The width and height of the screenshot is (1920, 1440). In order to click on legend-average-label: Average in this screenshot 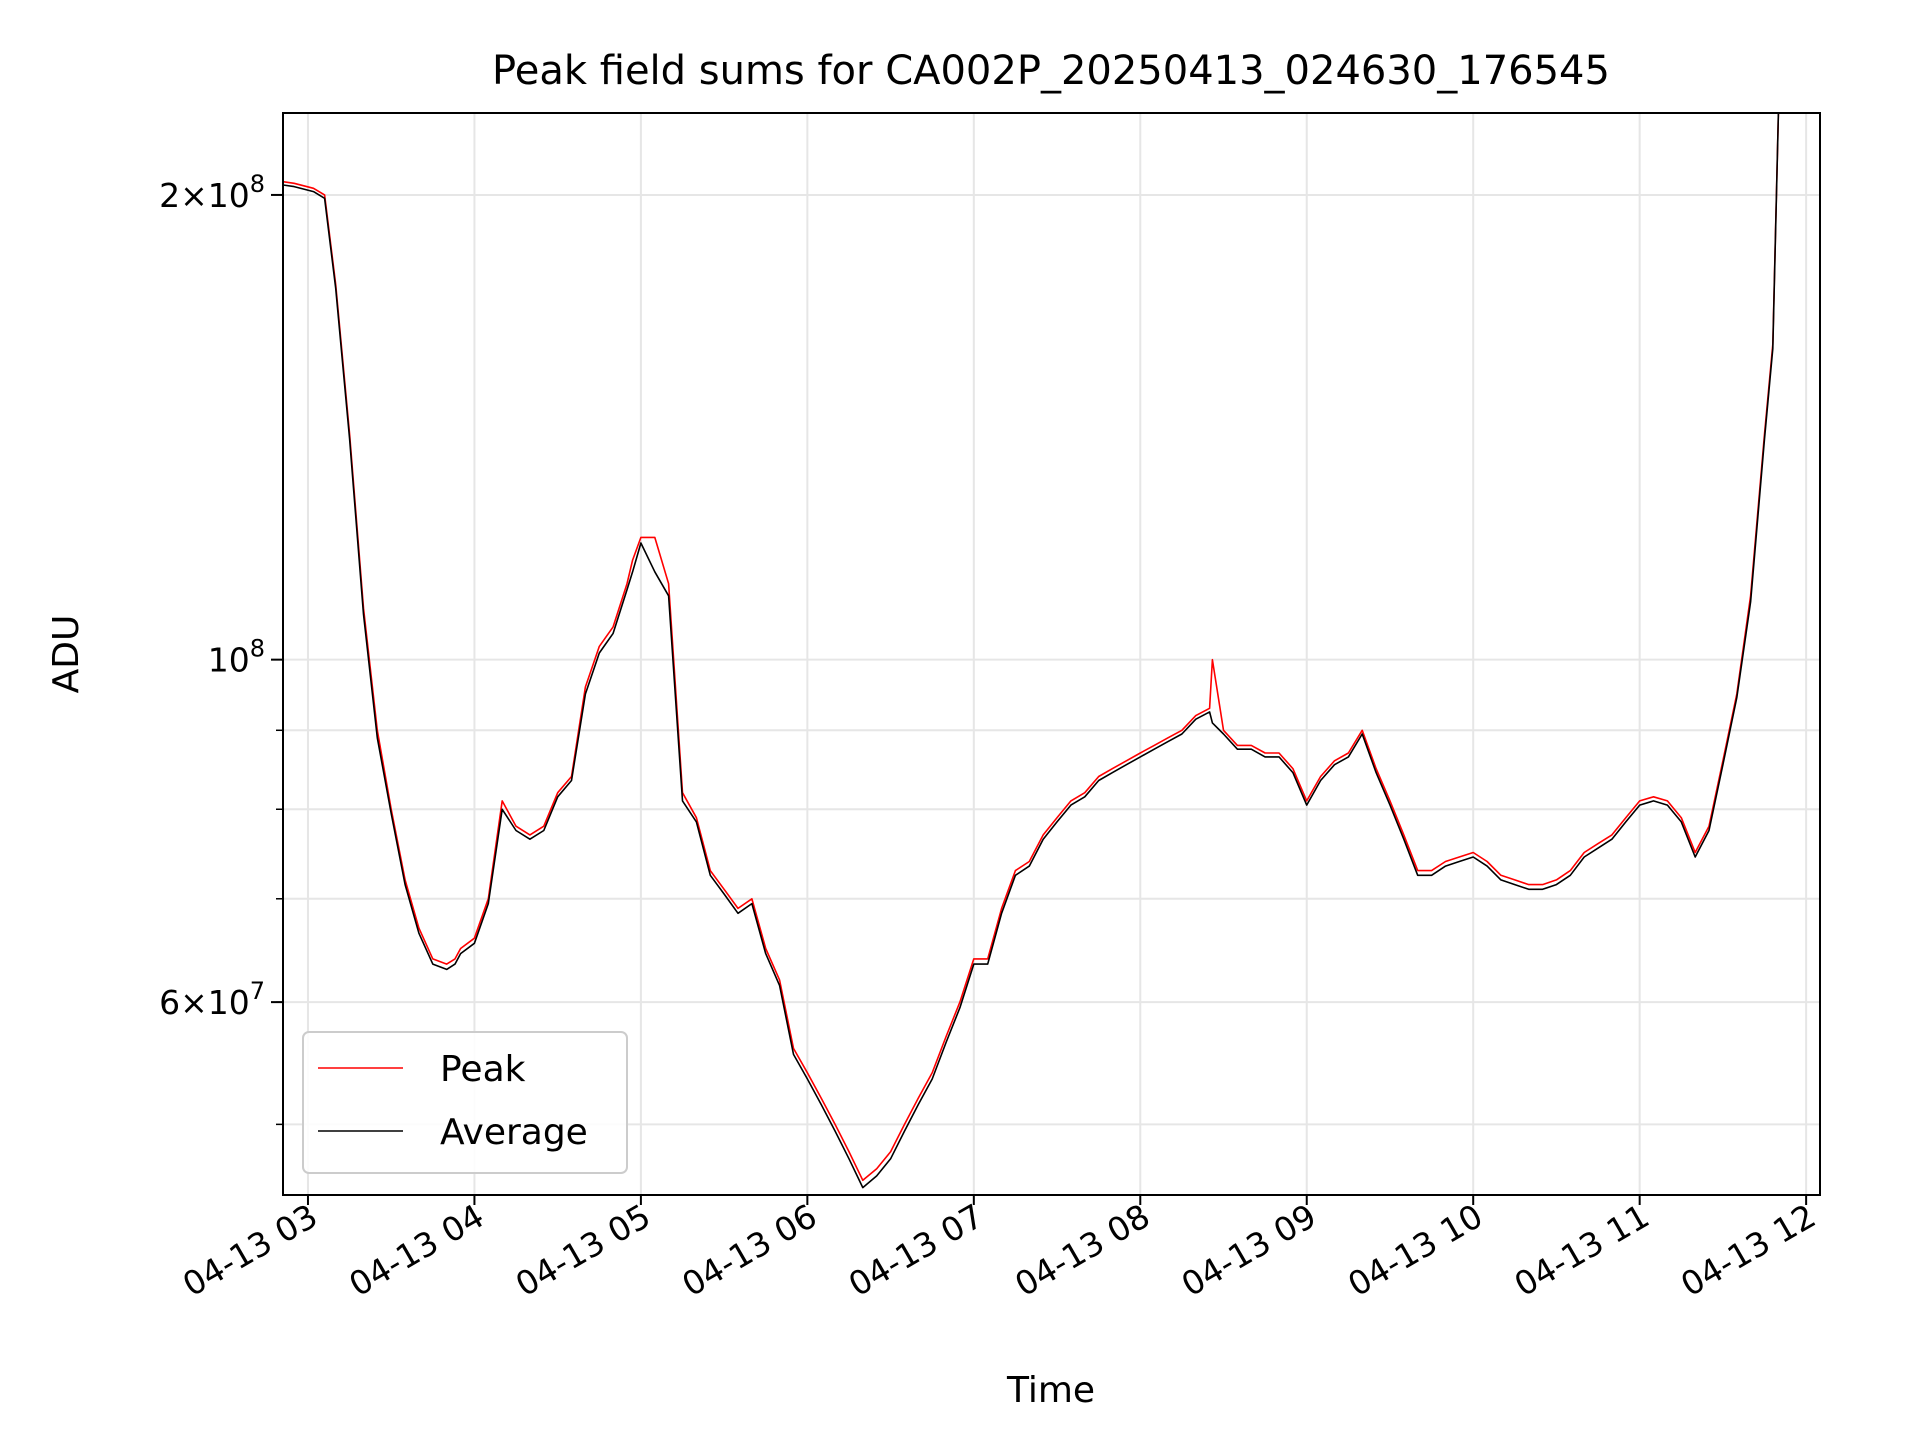, I will do `click(514, 1132)`.